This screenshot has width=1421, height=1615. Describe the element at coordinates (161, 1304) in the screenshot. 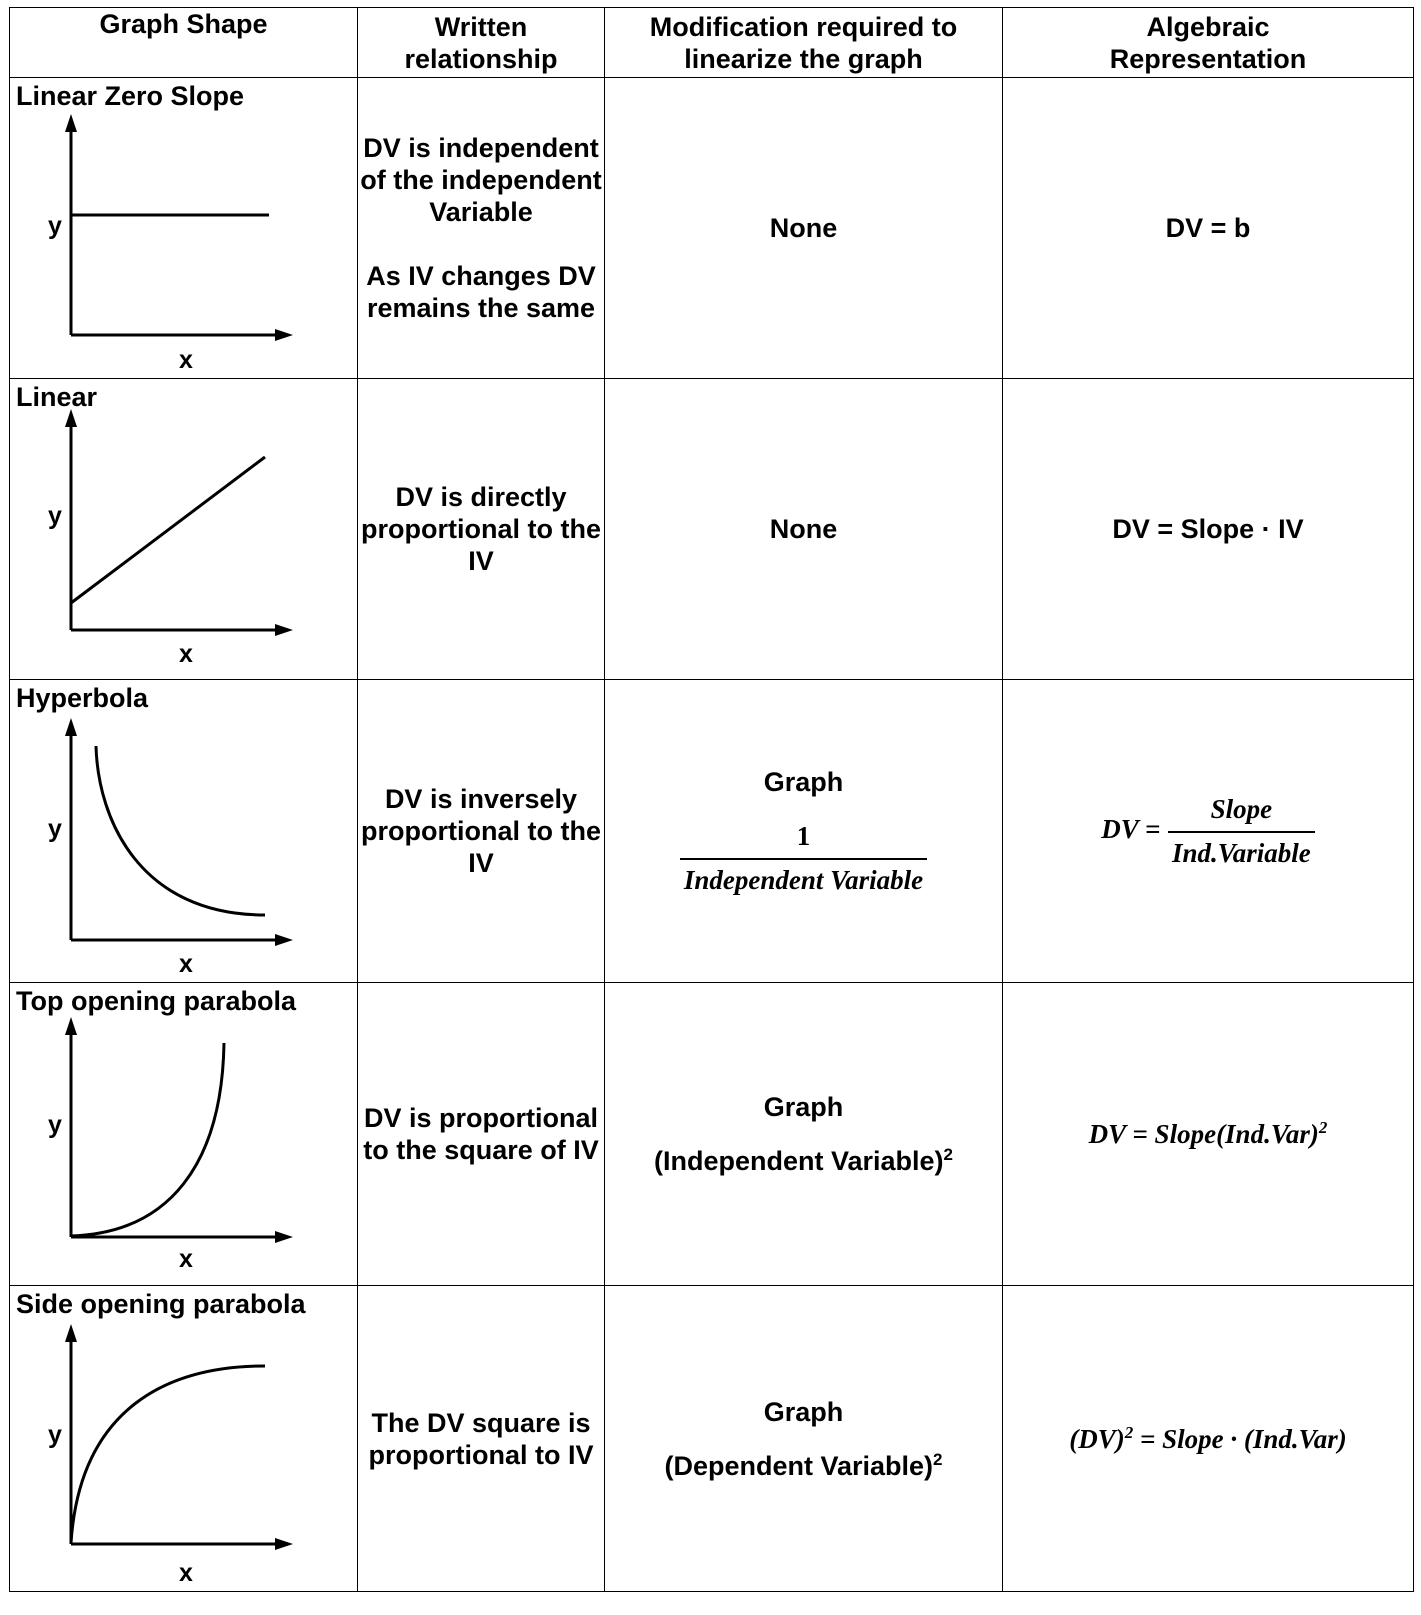

I see `shape-title: Side opening parabola` at that location.